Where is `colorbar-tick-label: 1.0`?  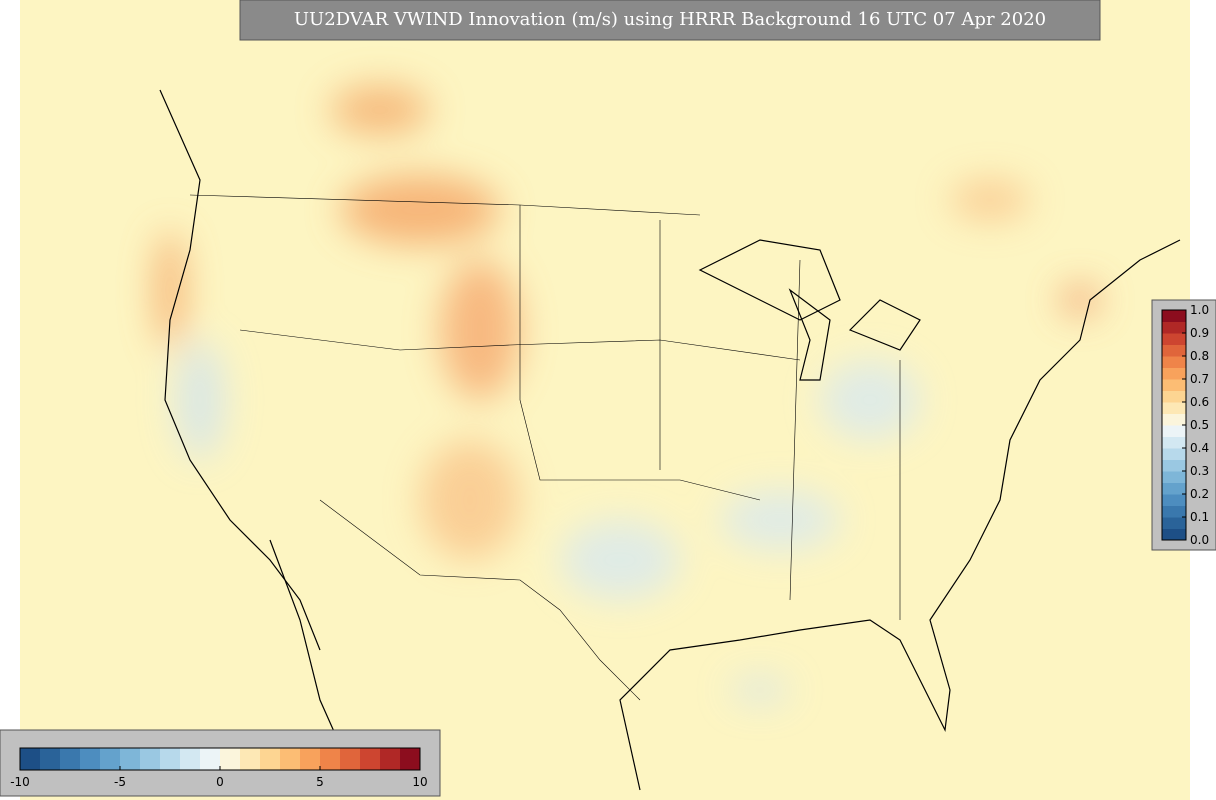
colorbar-tick-label: 1.0 is located at coordinates (1199, 310).